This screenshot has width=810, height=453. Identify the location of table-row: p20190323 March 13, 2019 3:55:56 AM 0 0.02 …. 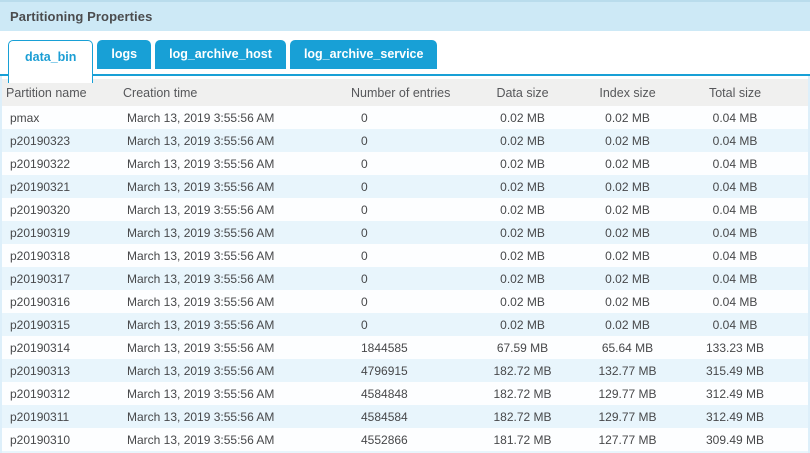
(405, 140).